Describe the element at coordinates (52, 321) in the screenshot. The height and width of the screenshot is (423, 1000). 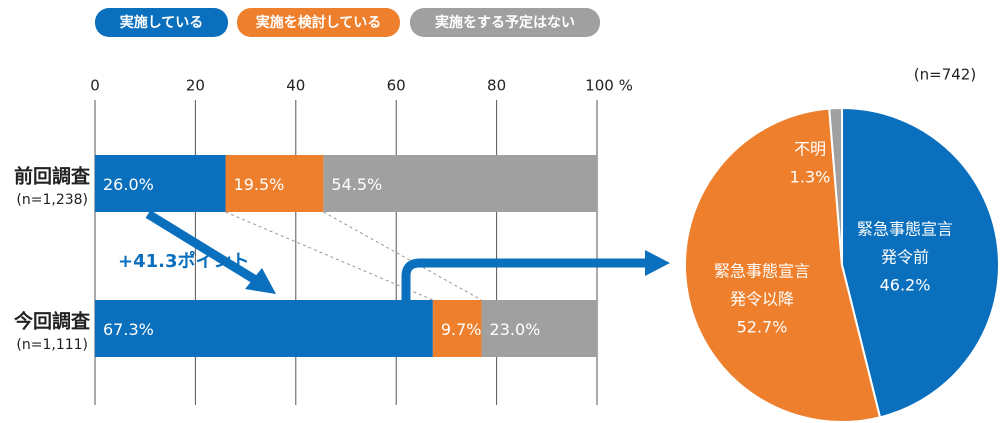
I see `category-label: 今回調査` at that location.